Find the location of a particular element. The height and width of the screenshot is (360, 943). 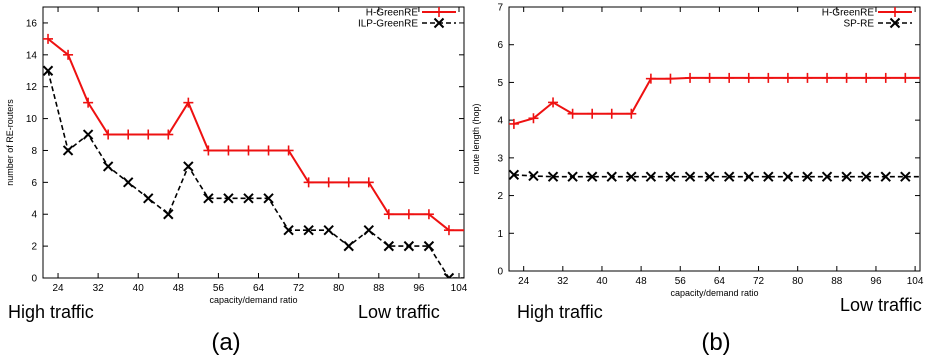

x-tick-label: 96 is located at coordinates (419, 288).